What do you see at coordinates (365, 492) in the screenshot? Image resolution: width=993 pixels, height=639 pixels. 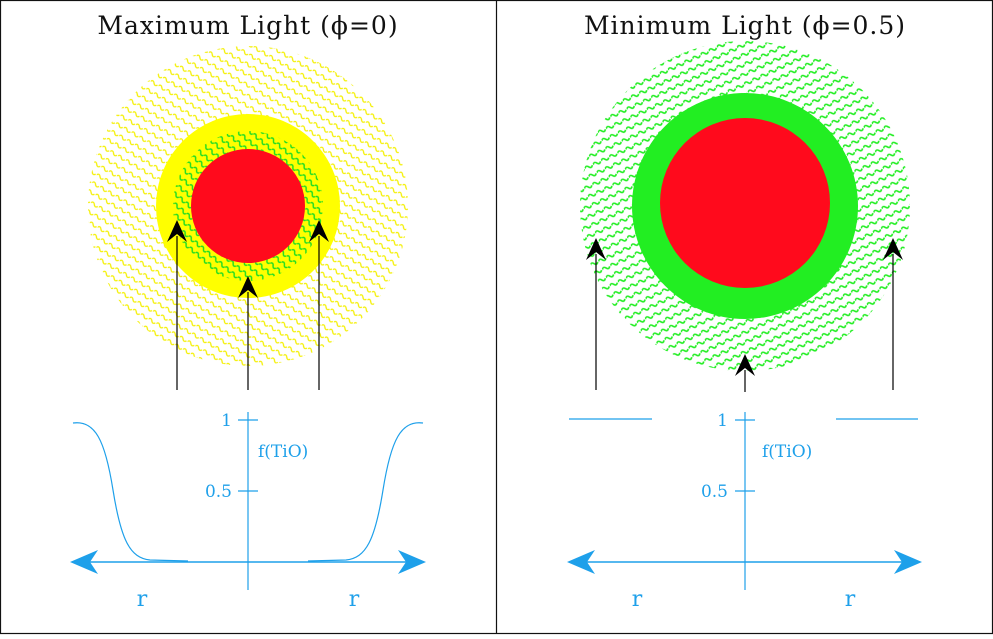 I see `fraction-curve-right` at bounding box center [365, 492].